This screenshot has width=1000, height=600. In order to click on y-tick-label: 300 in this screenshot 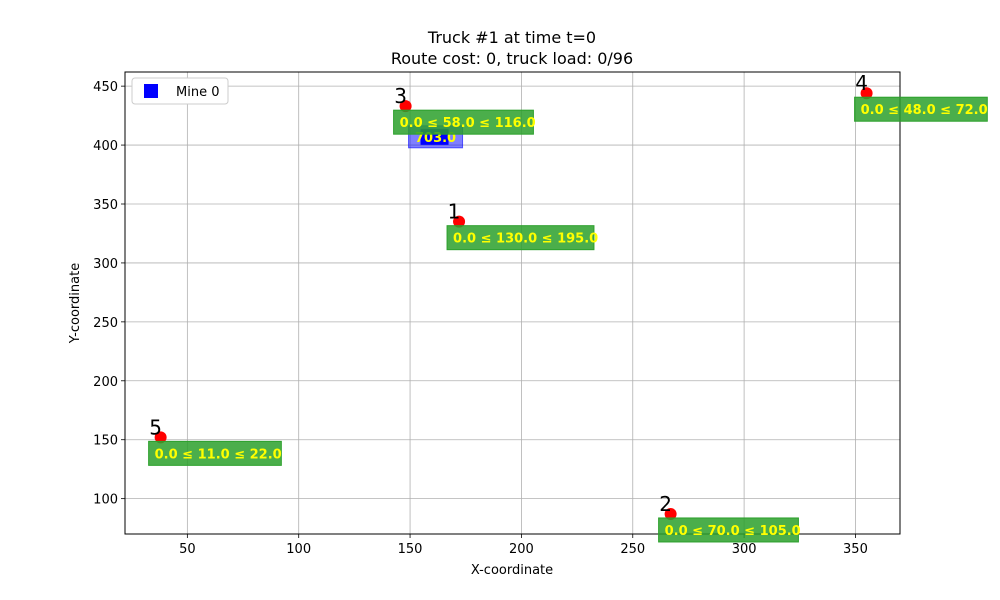, I will do `click(105, 264)`.